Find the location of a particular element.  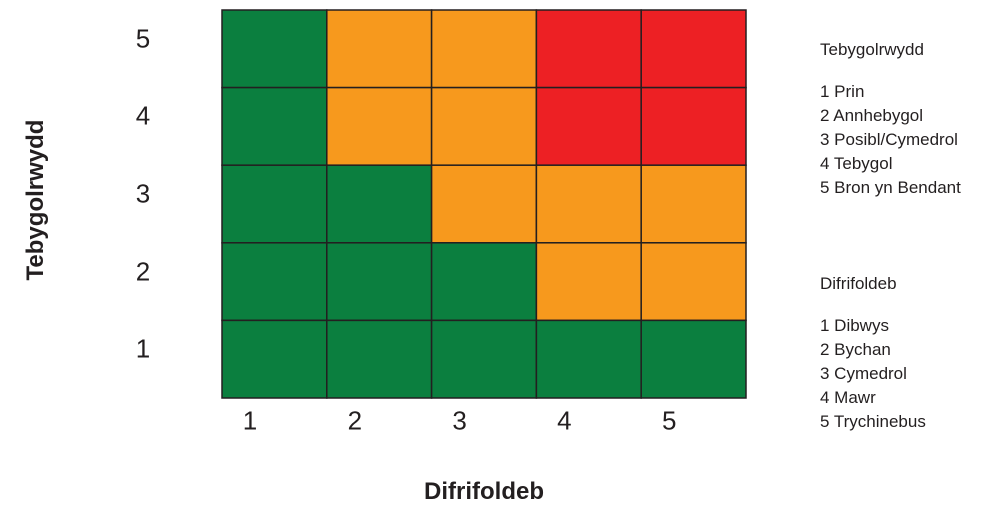

severity-legend-item: 4 Mawr is located at coordinates (848, 397).